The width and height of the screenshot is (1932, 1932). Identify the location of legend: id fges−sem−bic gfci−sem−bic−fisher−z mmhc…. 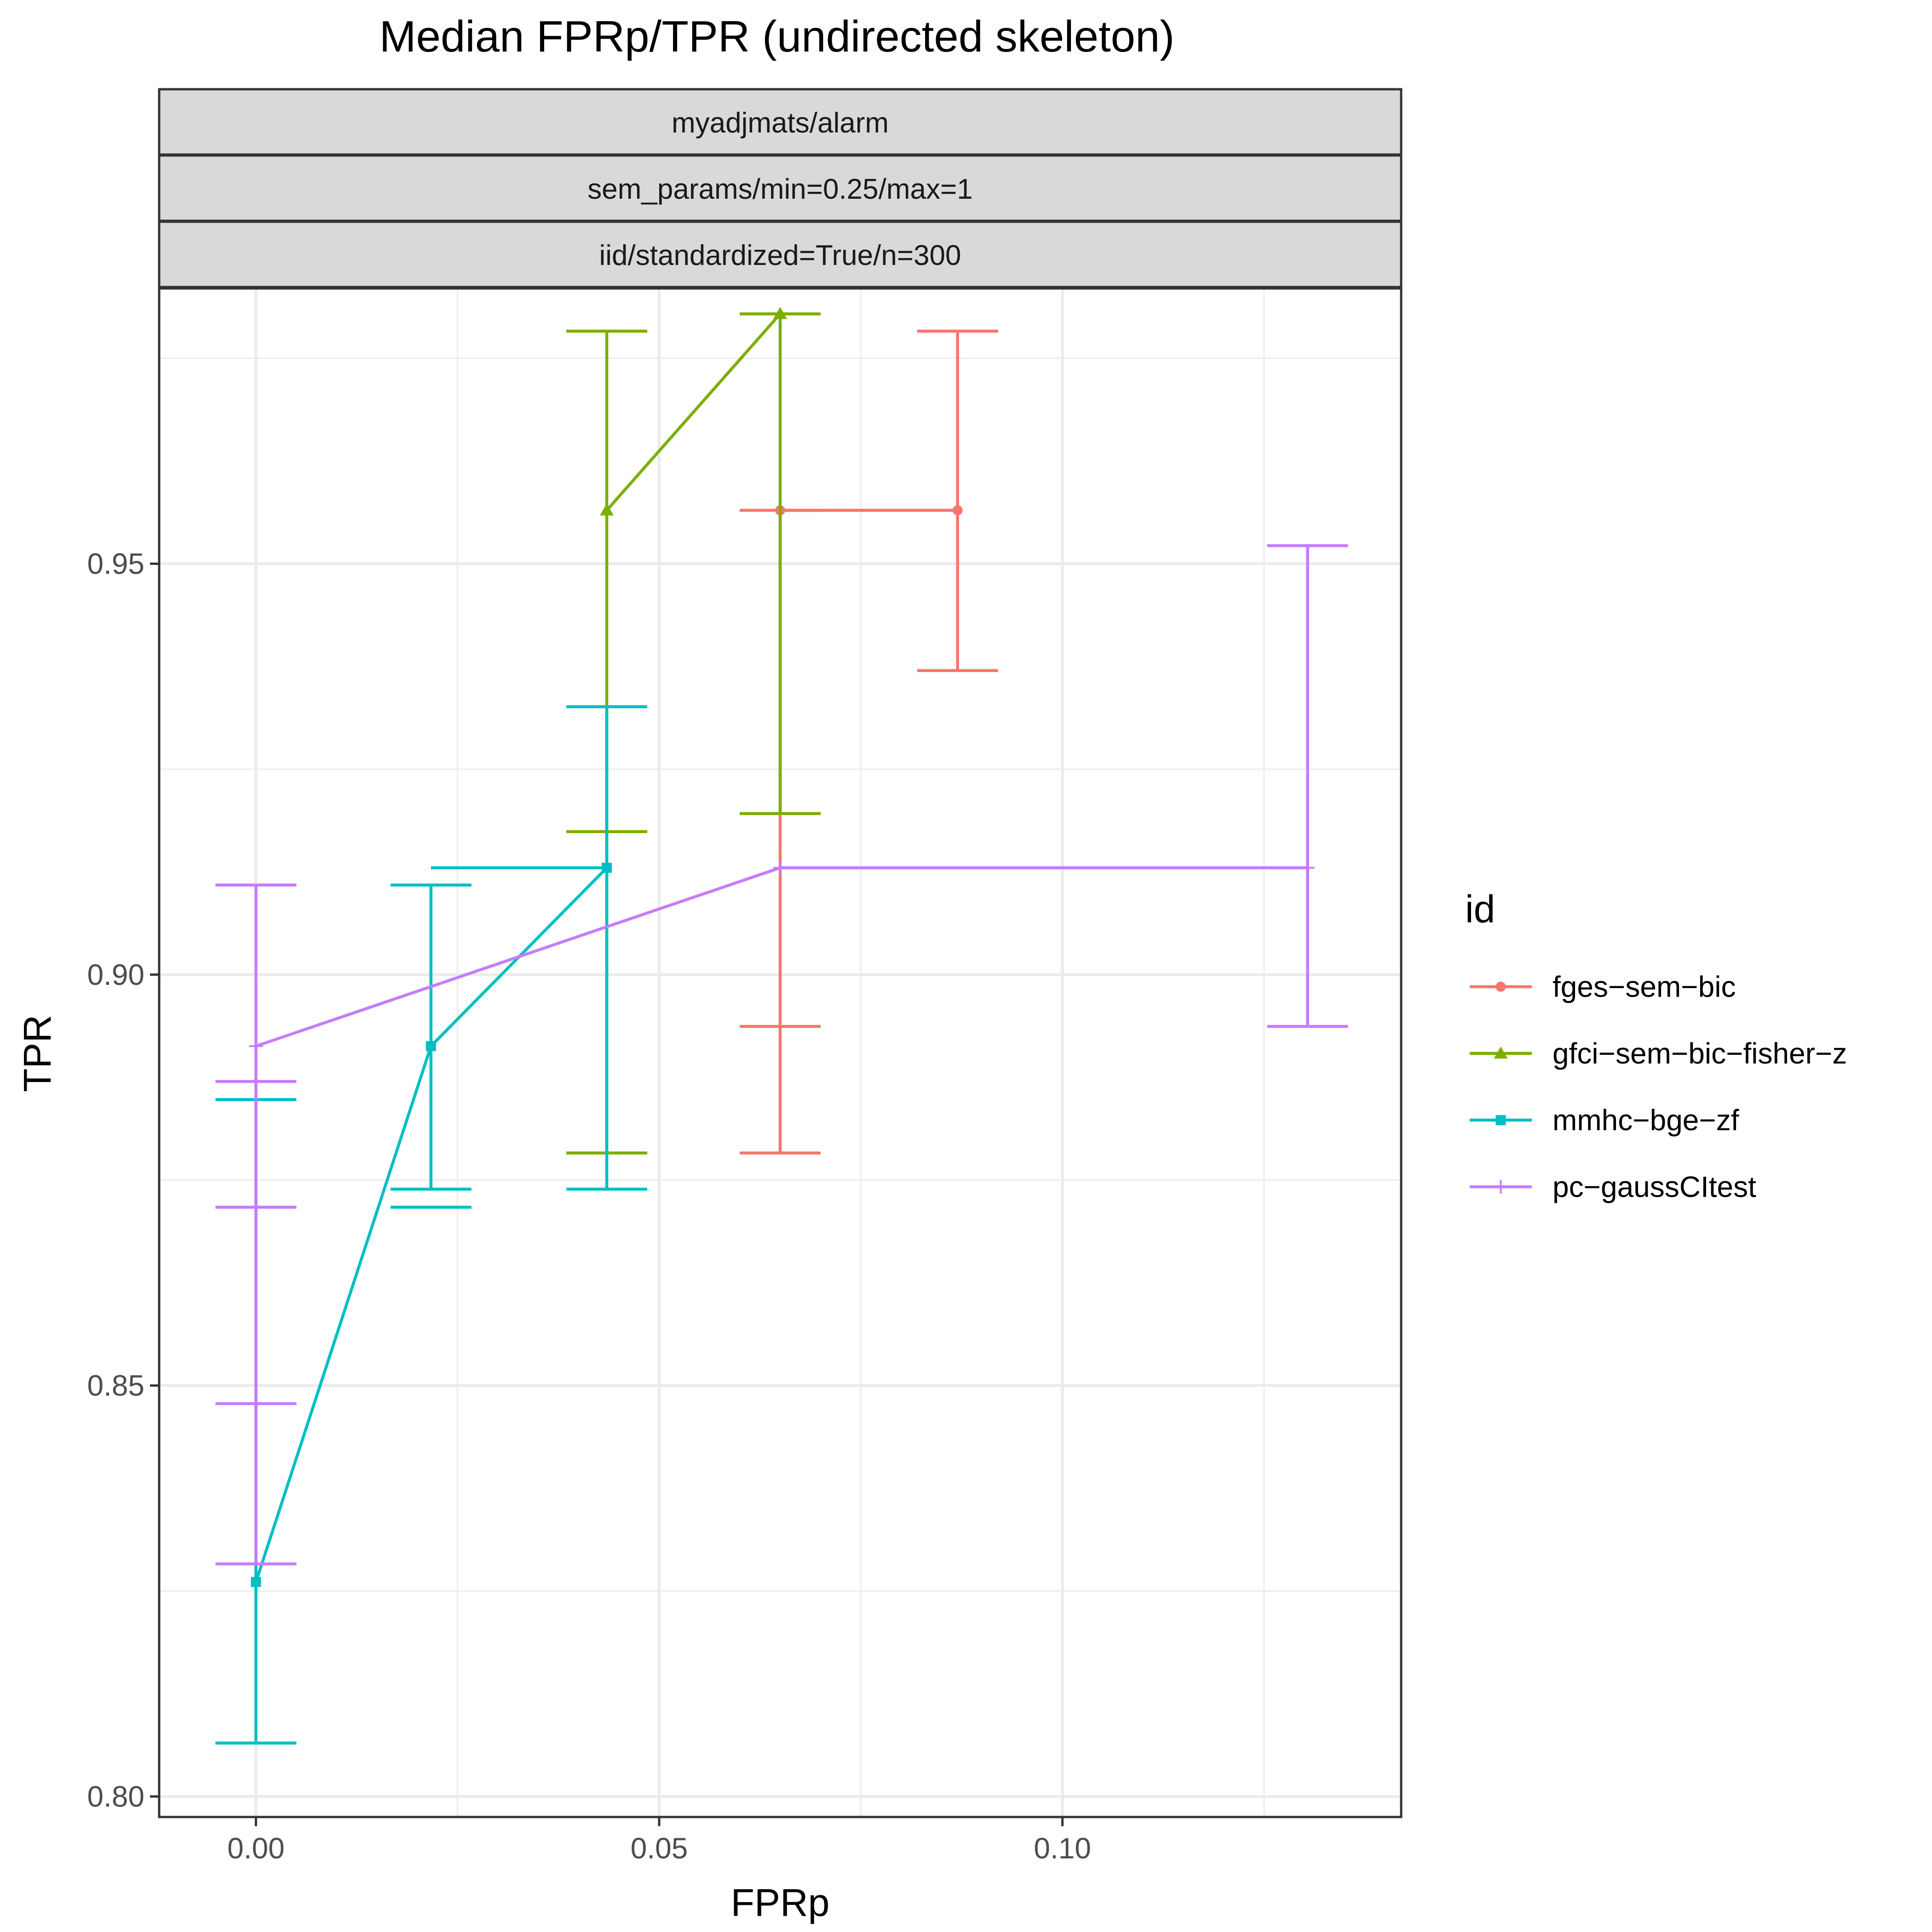
(1656, 1045).